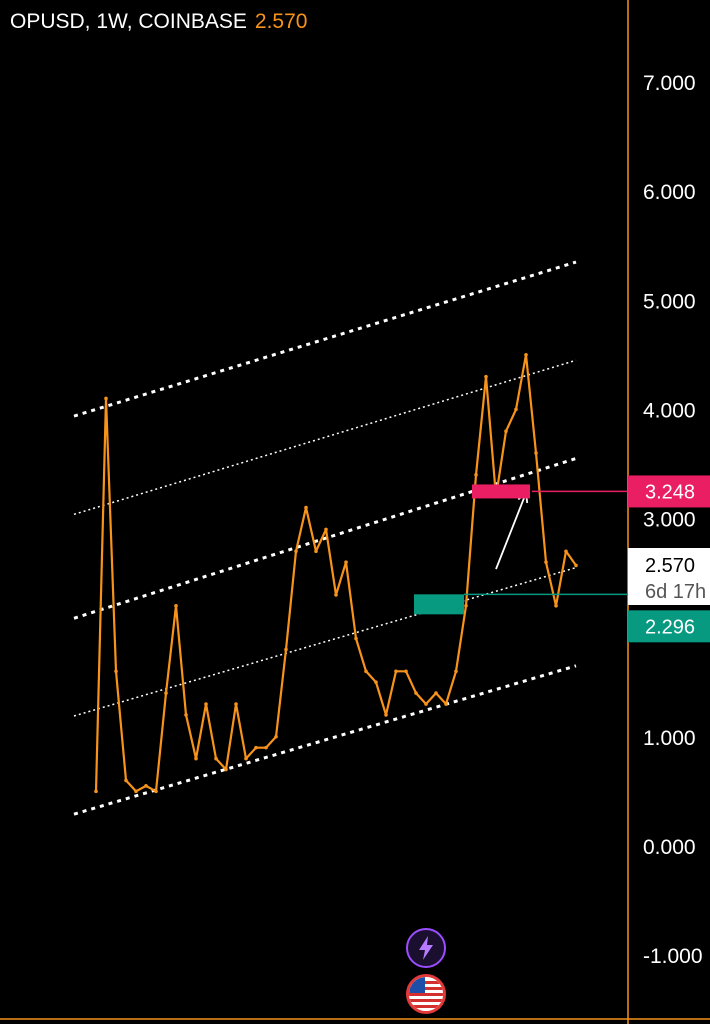 The width and height of the screenshot is (710, 1024). I want to click on channel-line-upper, so click(325, 339).